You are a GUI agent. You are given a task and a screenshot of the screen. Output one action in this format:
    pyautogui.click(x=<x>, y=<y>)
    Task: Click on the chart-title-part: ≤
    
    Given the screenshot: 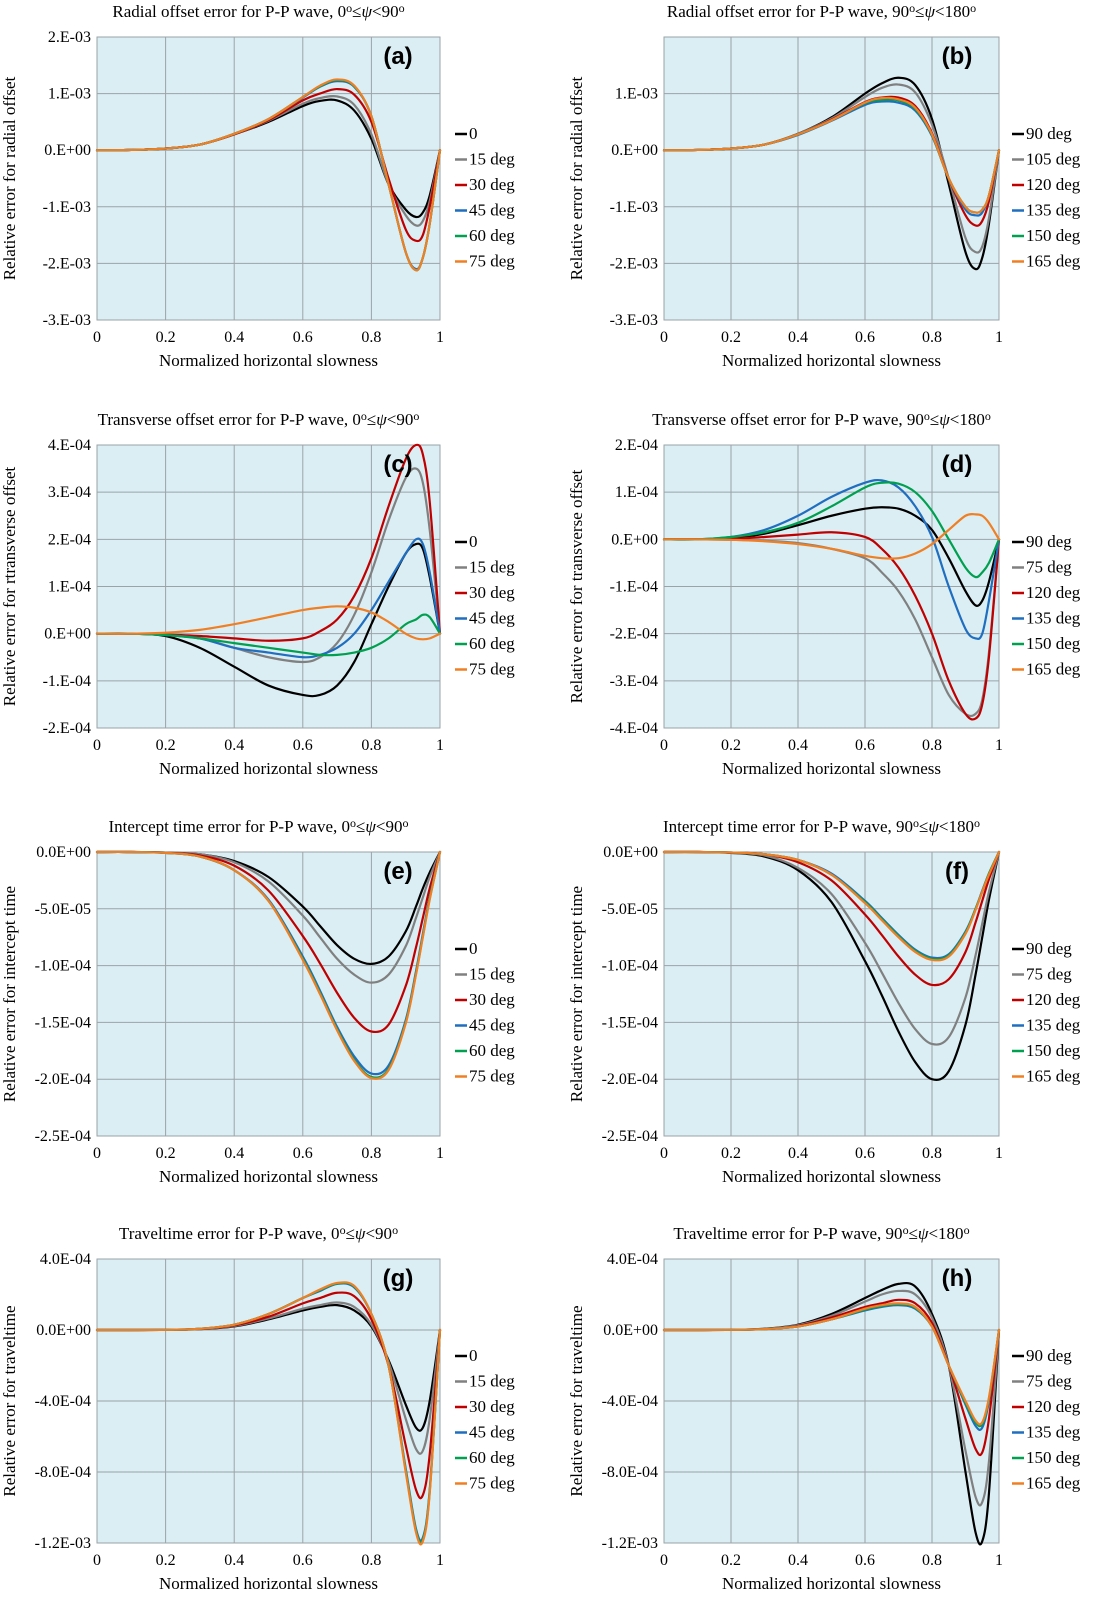 What is the action you would take?
    pyautogui.click(x=934, y=419)
    